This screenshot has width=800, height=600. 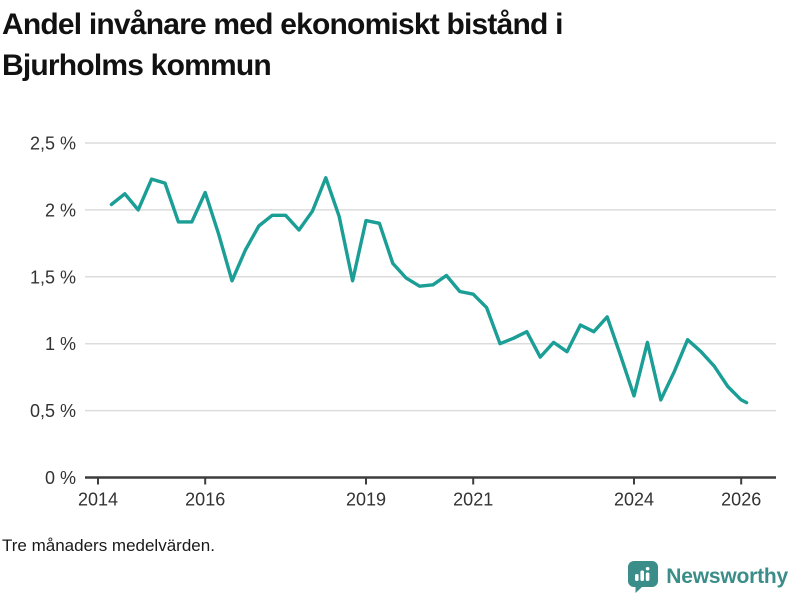 What do you see at coordinates (205, 500) in the screenshot?
I see `x-axis-tick-label: 2016` at bounding box center [205, 500].